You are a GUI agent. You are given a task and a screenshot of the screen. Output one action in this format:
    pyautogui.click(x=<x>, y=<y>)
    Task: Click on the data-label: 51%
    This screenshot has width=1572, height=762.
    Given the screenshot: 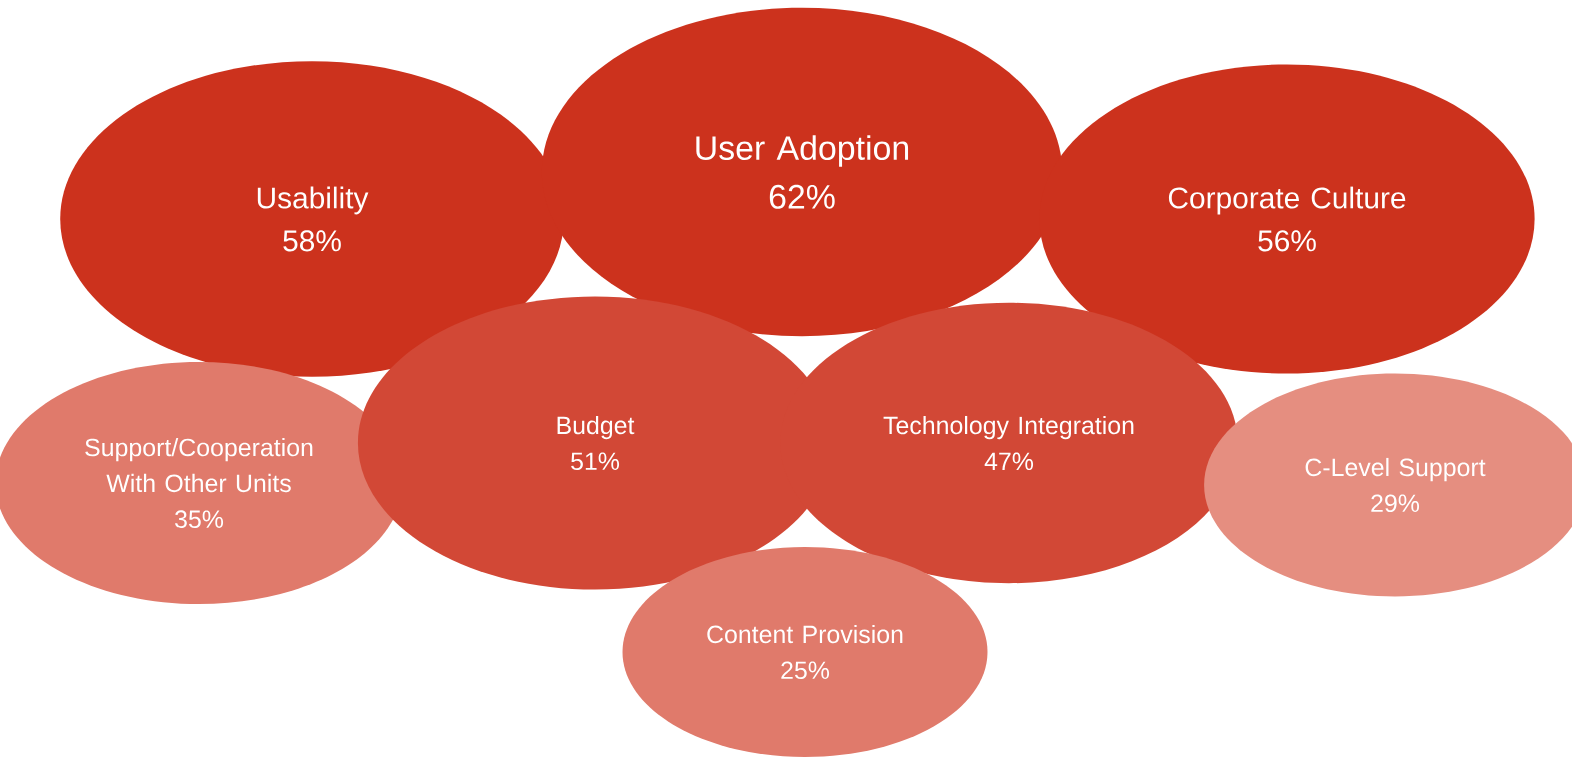 What is the action you would take?
    pyautogui.click(x=595, y=461)
    